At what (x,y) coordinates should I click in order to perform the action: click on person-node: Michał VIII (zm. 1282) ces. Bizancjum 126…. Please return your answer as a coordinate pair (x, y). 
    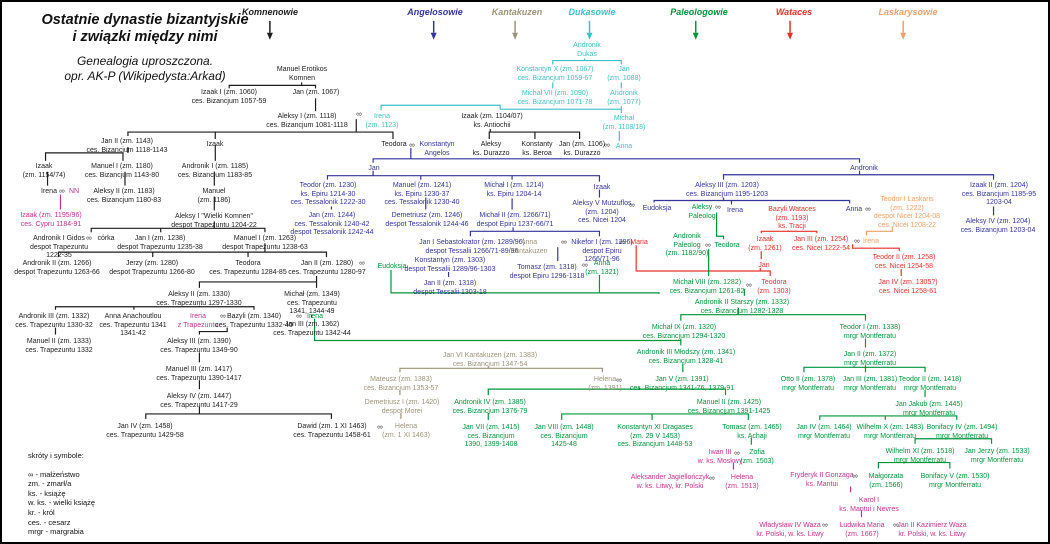
    Looking at the image, I should click on (707, 287).